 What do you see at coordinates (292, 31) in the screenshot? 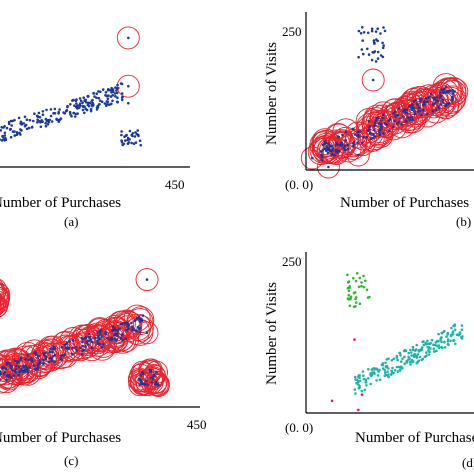
I see `panel-b-y-tick-top: 250` at bounding box center [292, 31].